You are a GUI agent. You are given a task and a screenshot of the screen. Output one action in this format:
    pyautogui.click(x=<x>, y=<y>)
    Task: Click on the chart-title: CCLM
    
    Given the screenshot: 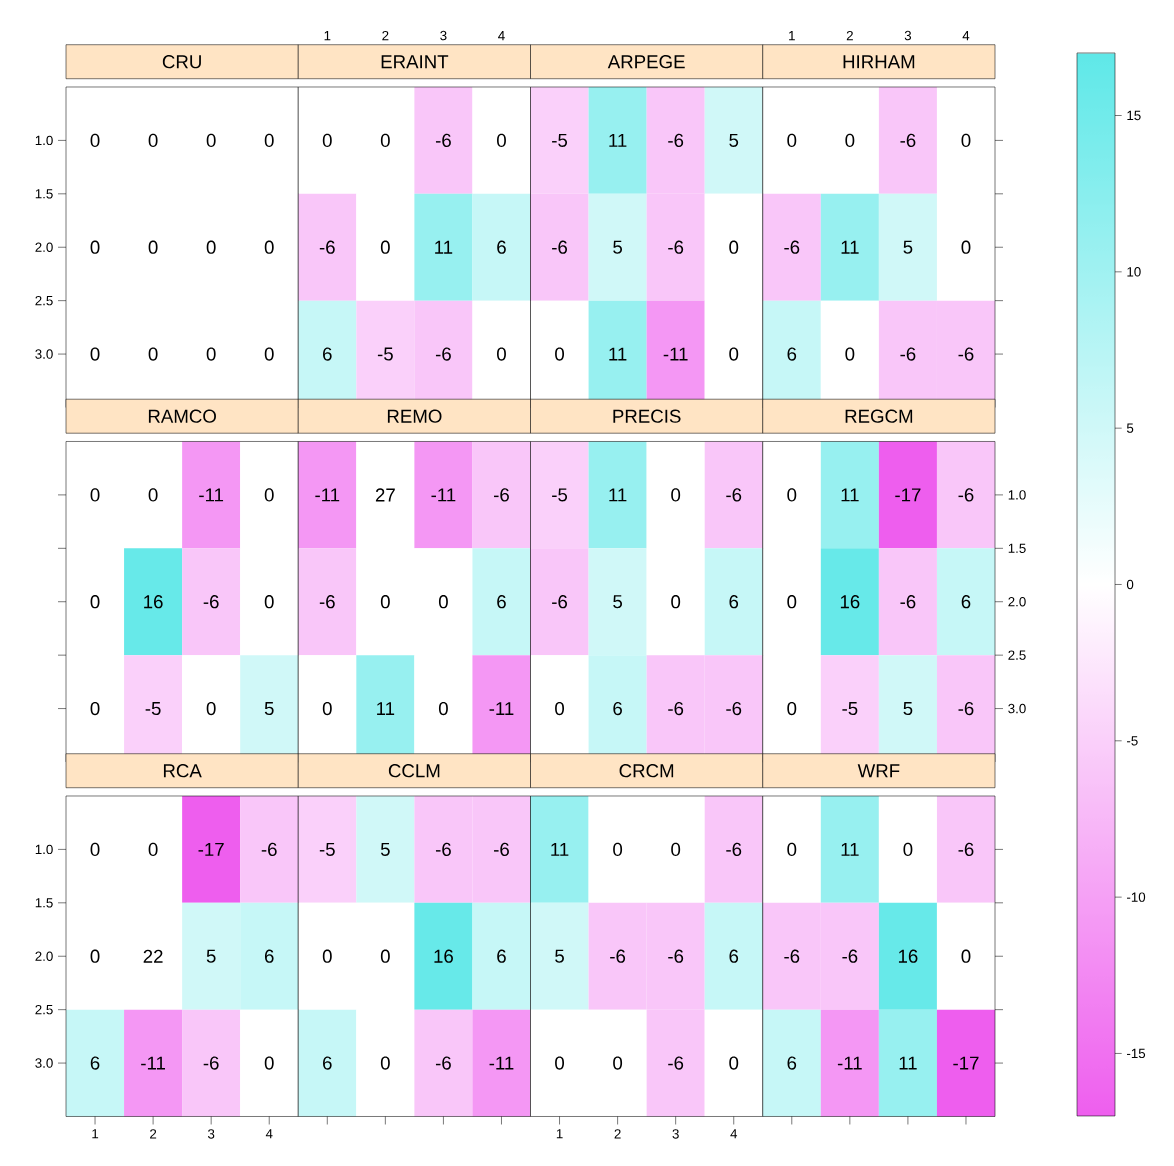 What is the action you would take?
    pyautogui.click(x=414, y=771)
    